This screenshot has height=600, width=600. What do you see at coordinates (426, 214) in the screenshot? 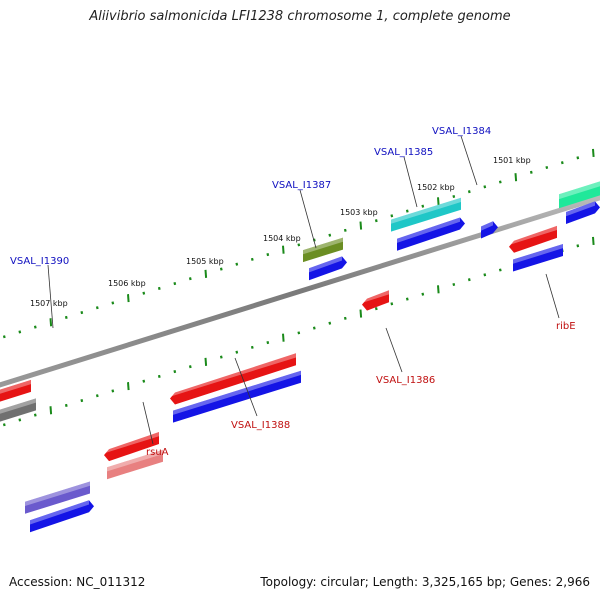
I see `feature-vsal-i1385` at bounding box center [426, 214].